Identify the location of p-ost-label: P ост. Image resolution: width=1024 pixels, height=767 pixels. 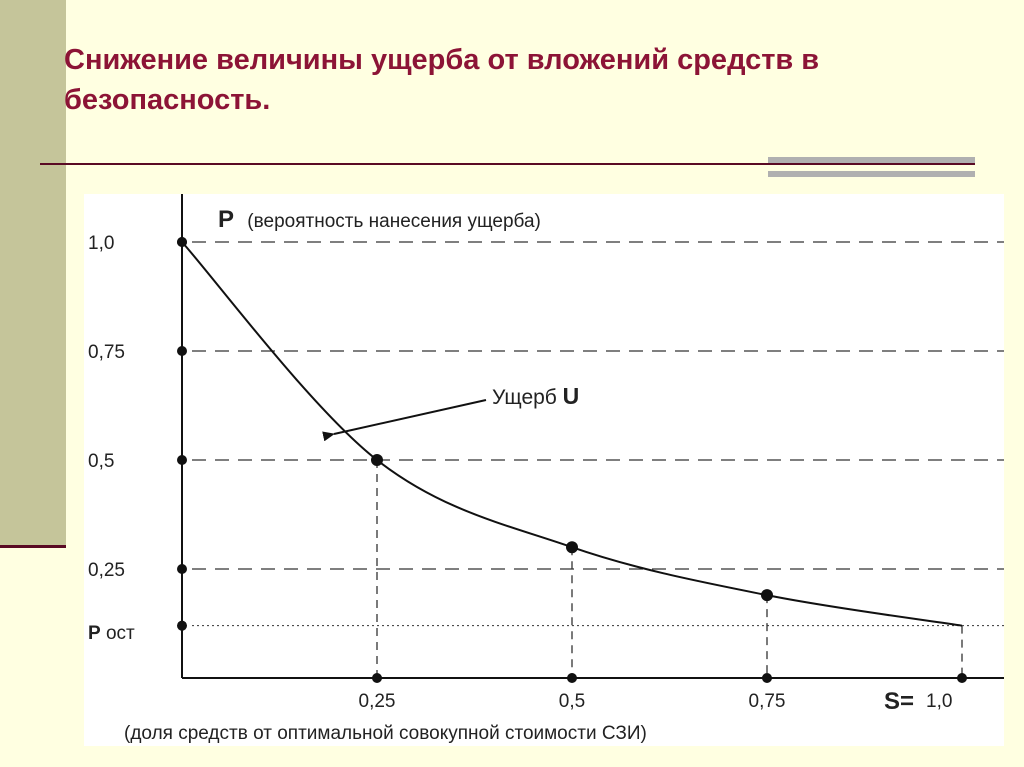
(111, 633).